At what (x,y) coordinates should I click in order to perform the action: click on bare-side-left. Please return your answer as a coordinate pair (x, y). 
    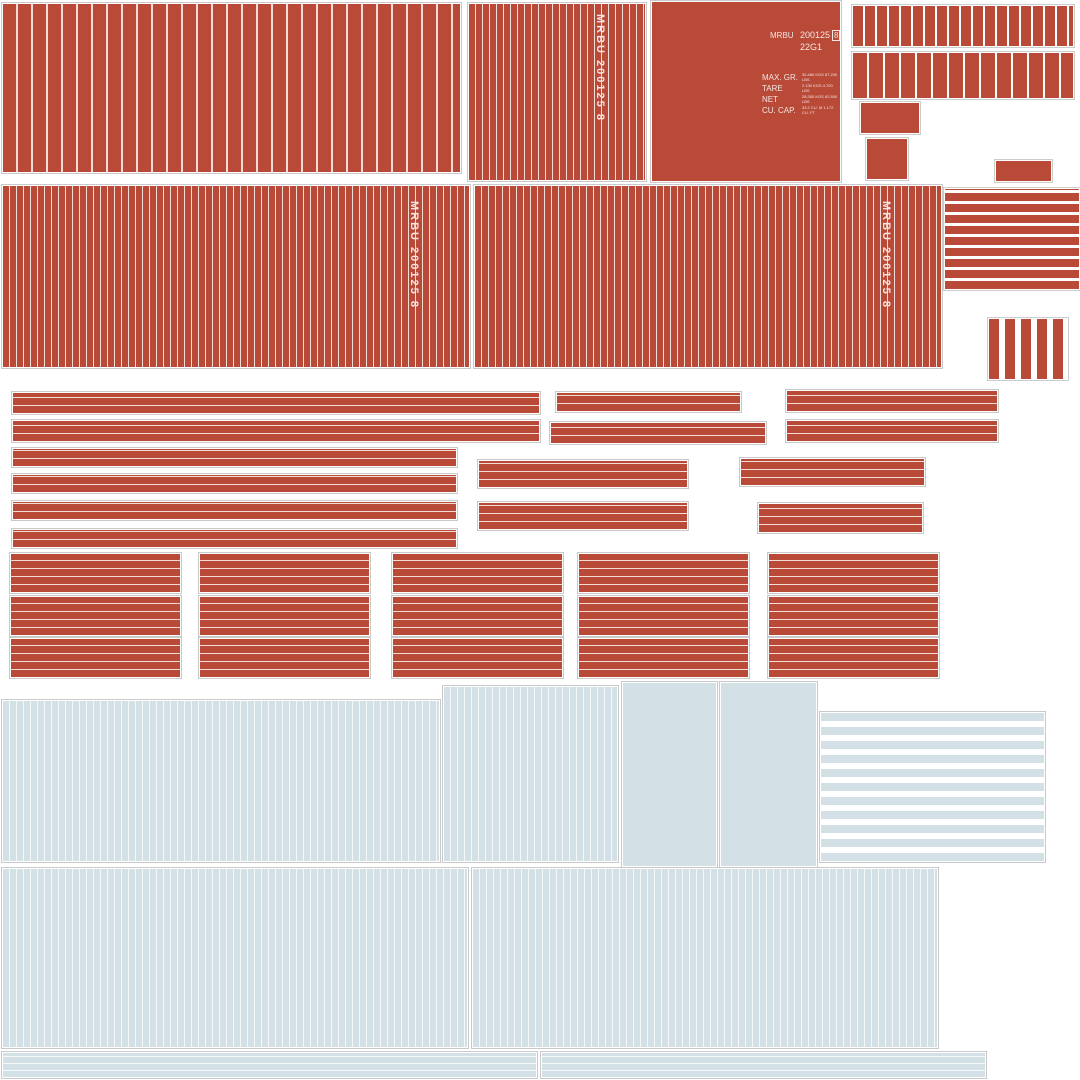
    Looking at the image, I should click on (235, 958).